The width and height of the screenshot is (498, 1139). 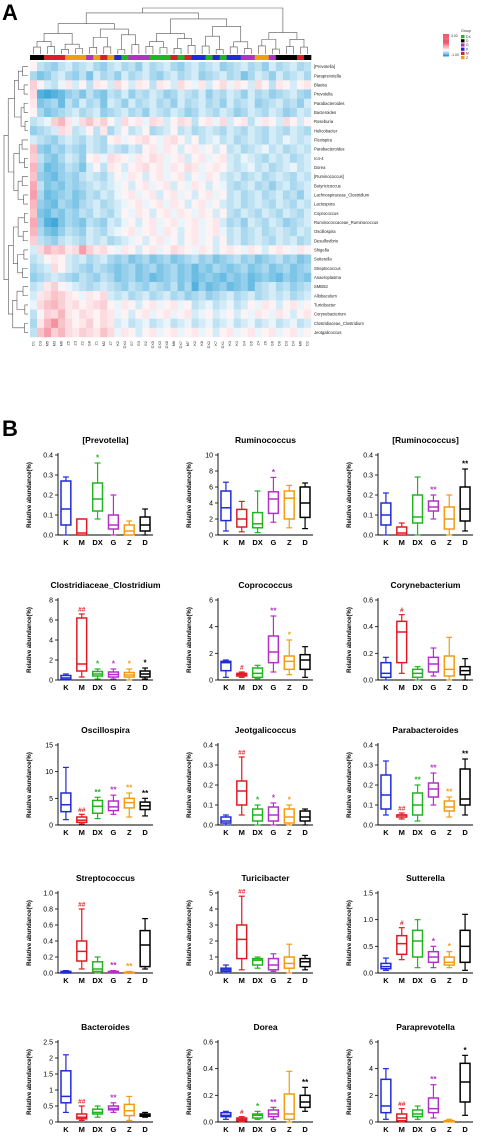 What do you see at coordinates (48, 1043) in the screenshot?
I see `y-tick-label: 2.5` at bounding box center [48, 1043].